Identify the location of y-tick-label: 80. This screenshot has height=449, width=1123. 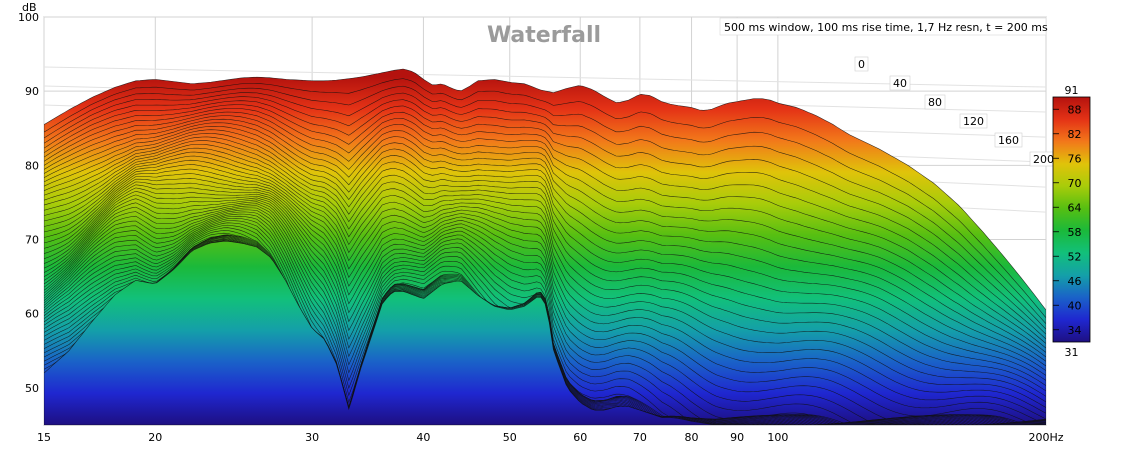
(32, 165).